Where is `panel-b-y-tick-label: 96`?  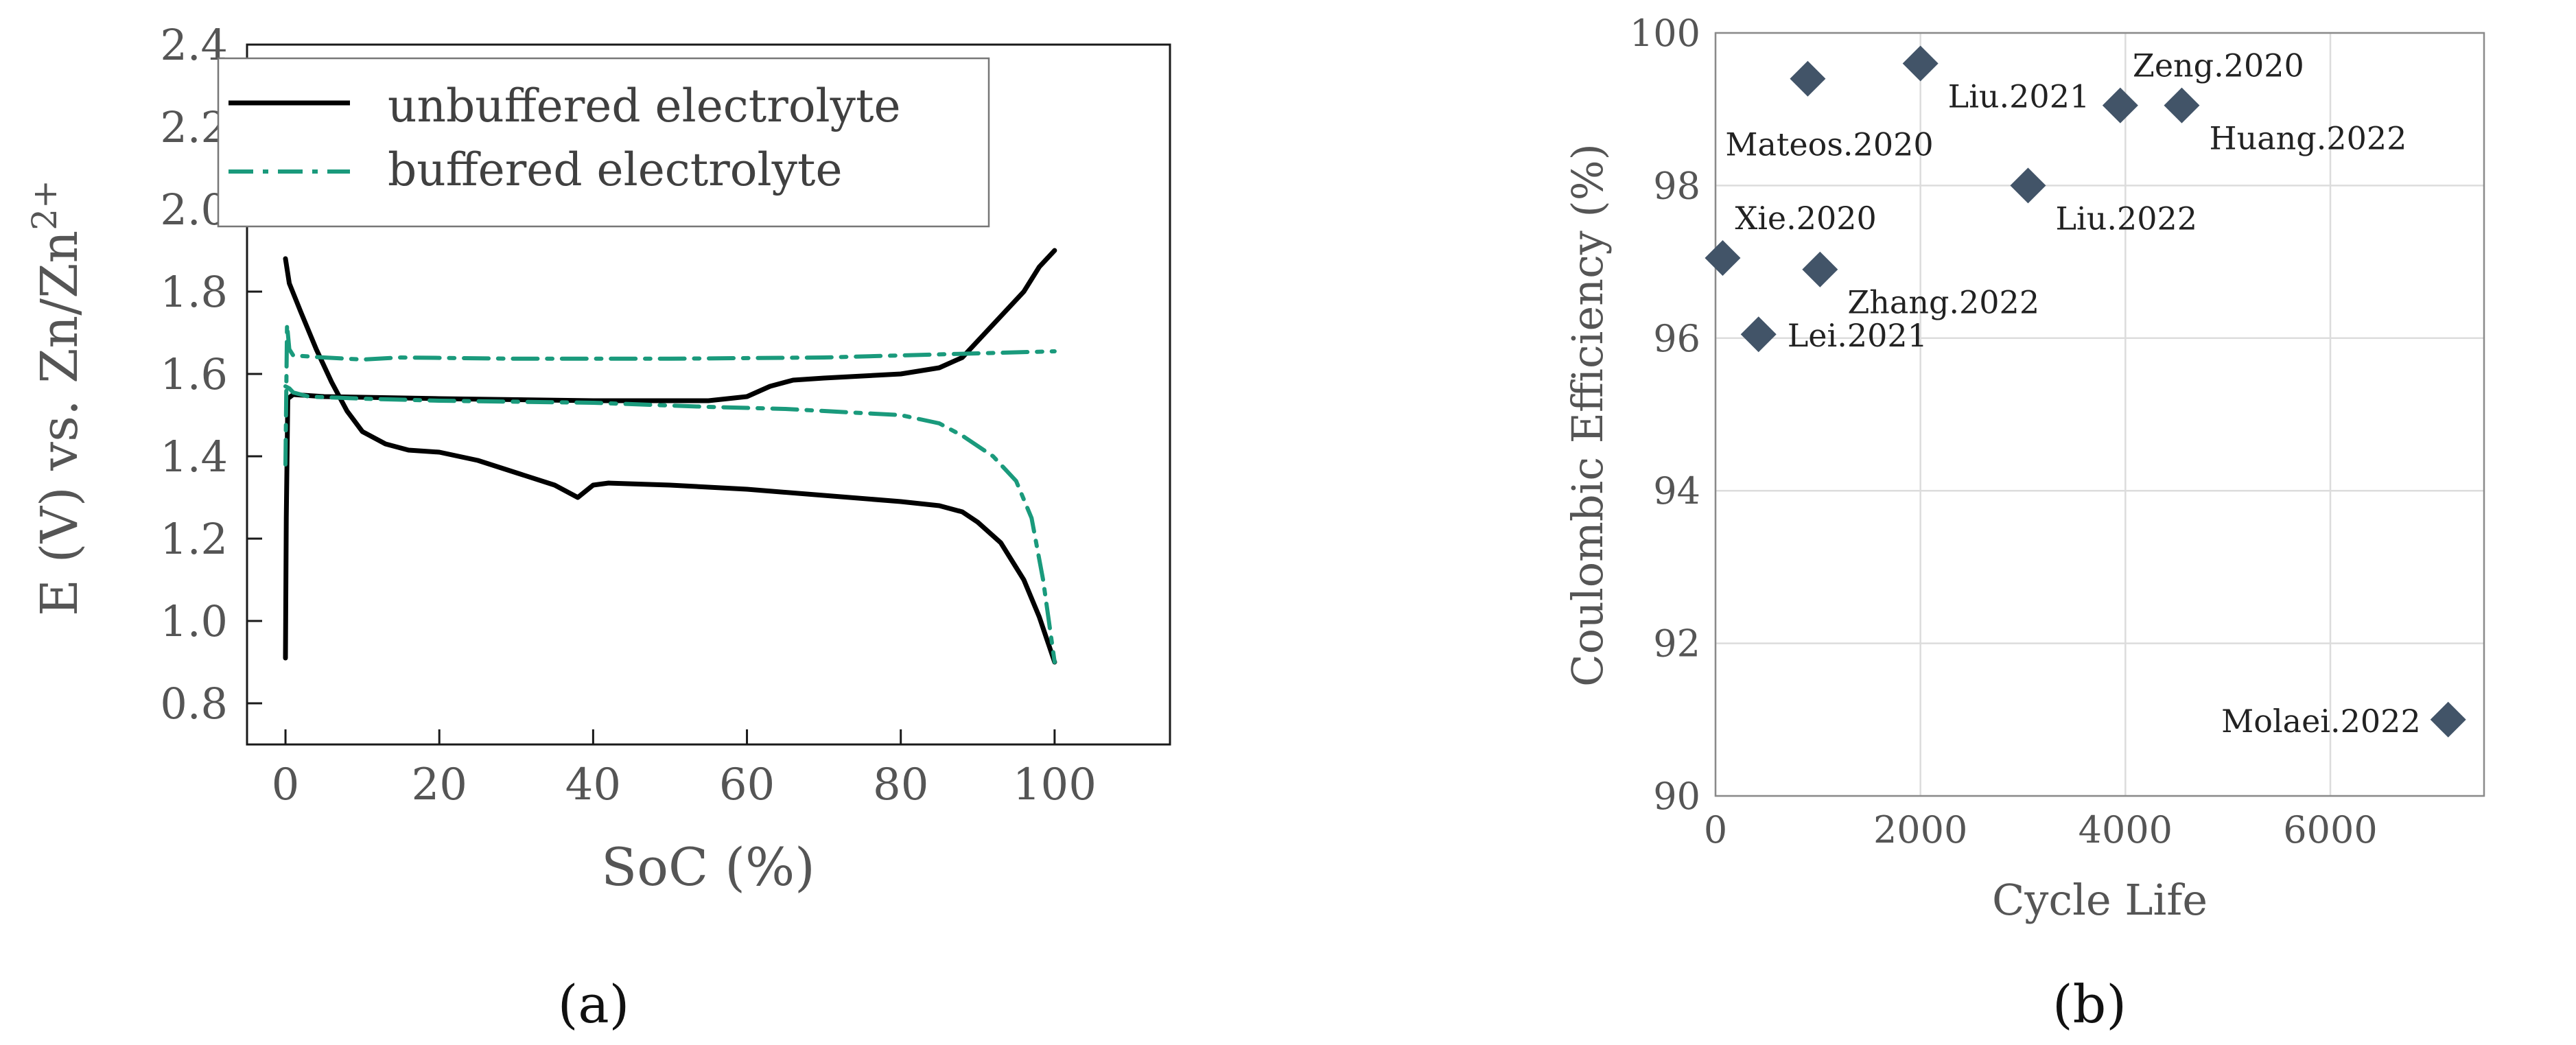 panel-b-y-tick-label: 96 is located at coordinates (1676, 338).